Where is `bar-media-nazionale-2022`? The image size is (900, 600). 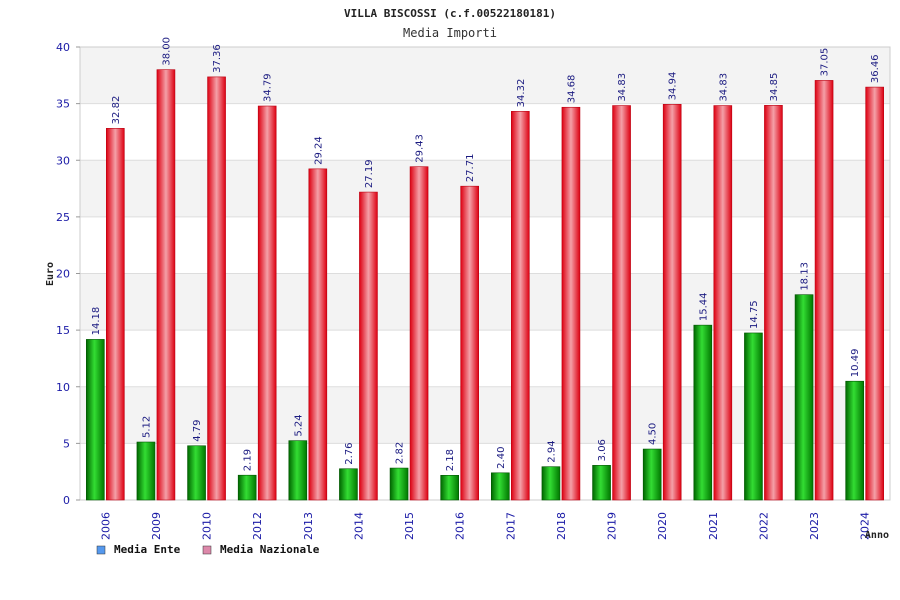 bar-media-nazionale-2022 is located at coordinates (773, 303).